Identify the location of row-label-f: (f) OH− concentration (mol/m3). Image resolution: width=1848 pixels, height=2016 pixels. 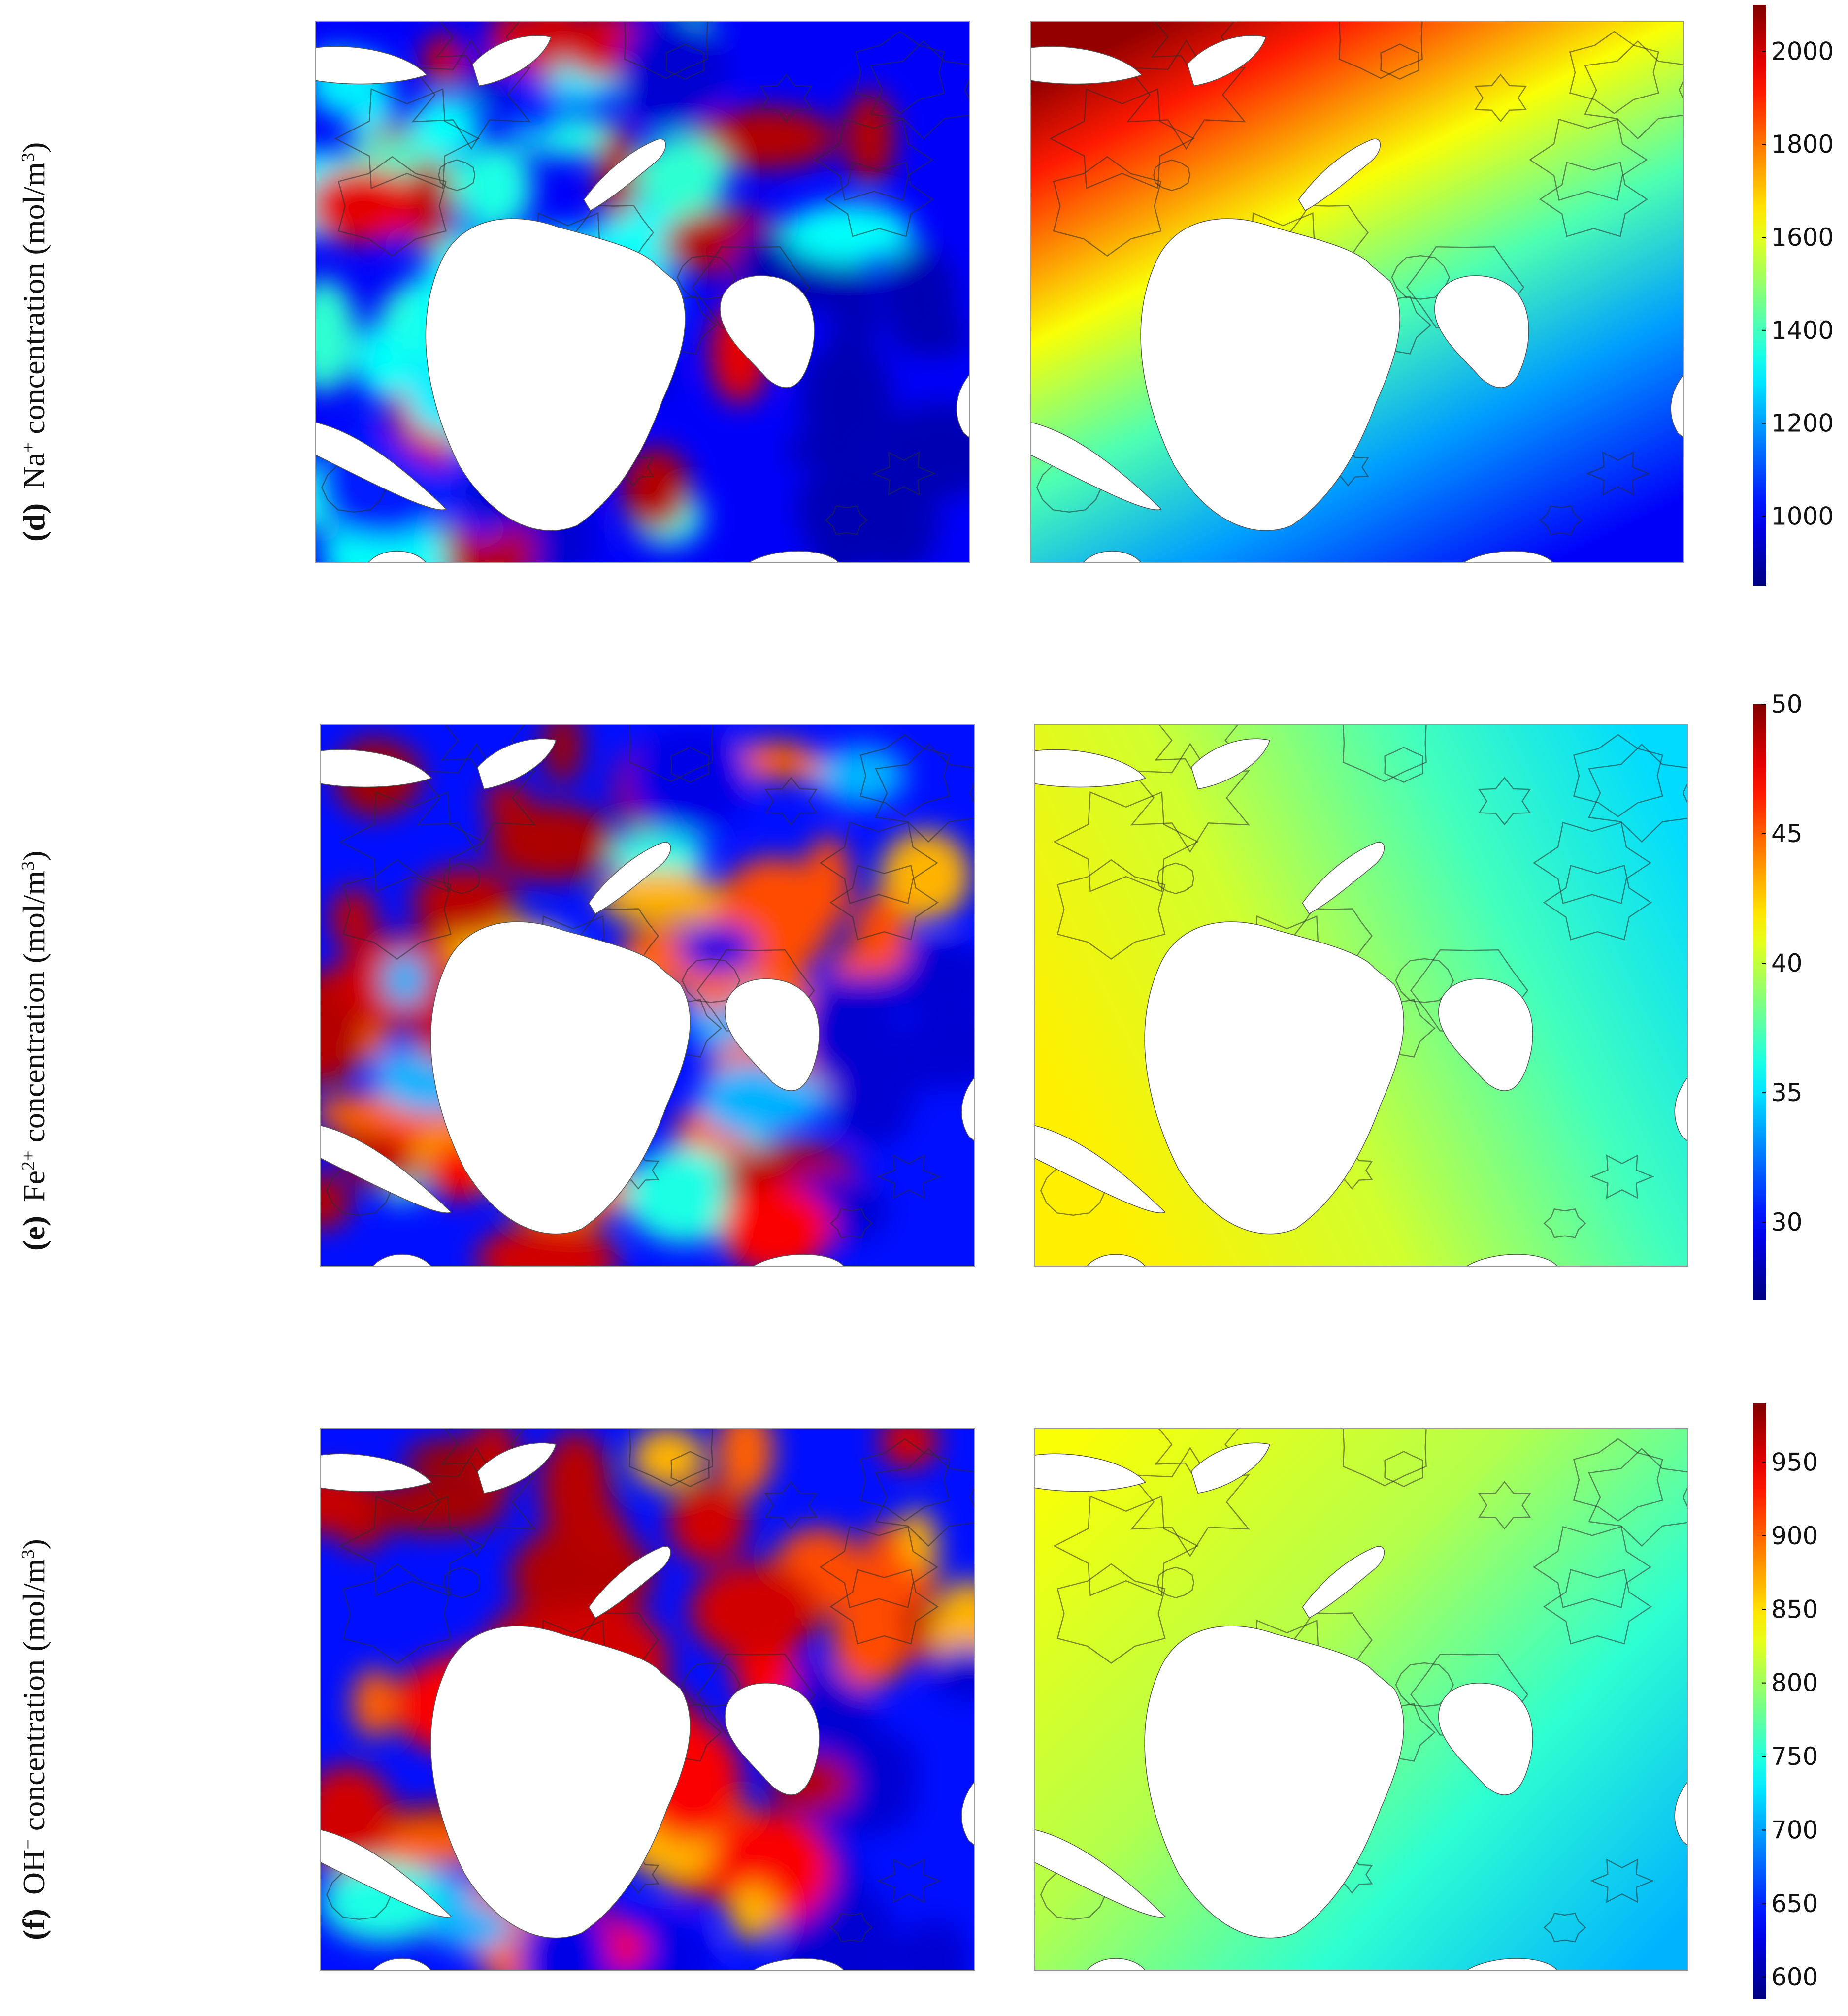
(39, 1694).